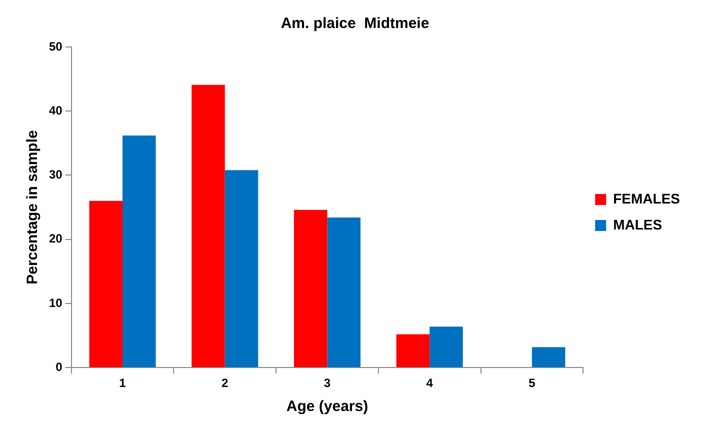 The width and height of the screenshot is (710, 425). What do you see at coordinates (327, 407) in the screenshot?
I see `x-axis-title: Age (years)` at bounding box center [327, 407].